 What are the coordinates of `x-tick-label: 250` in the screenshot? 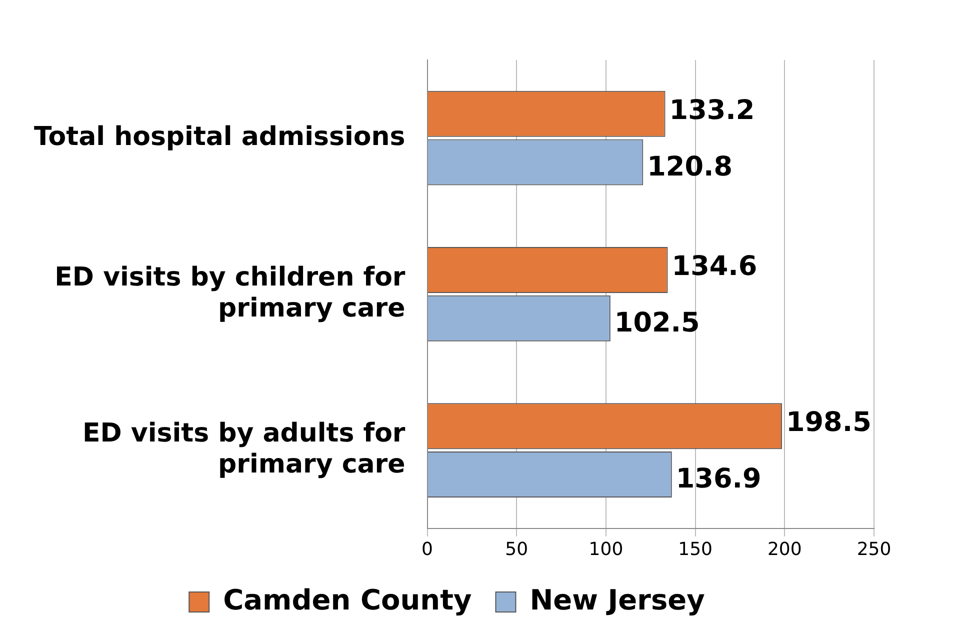 It's located at (874, 549).